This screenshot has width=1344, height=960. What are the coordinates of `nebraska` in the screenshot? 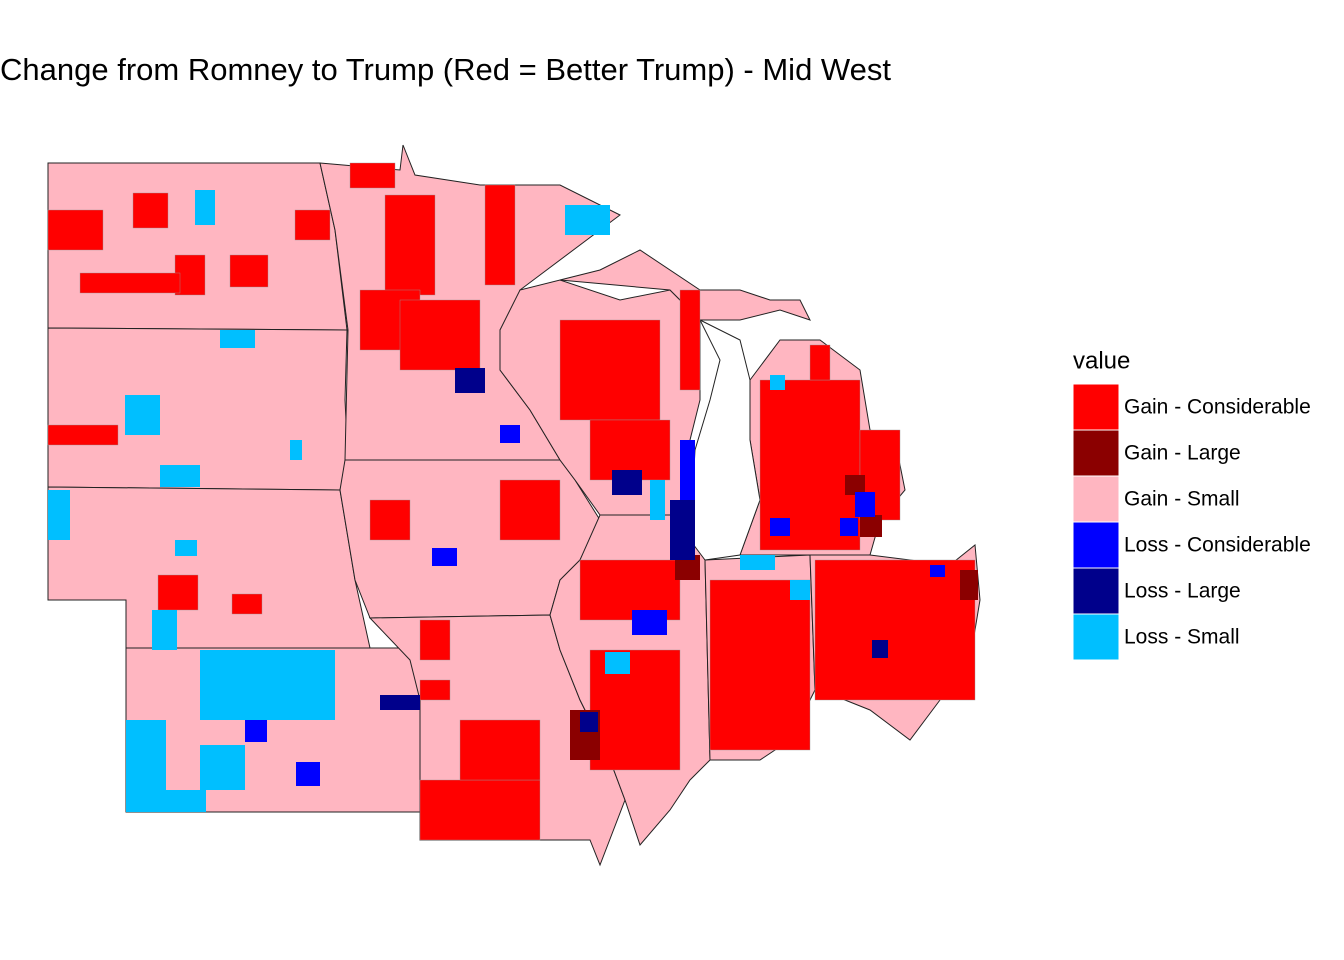 It's located at (209, 567).